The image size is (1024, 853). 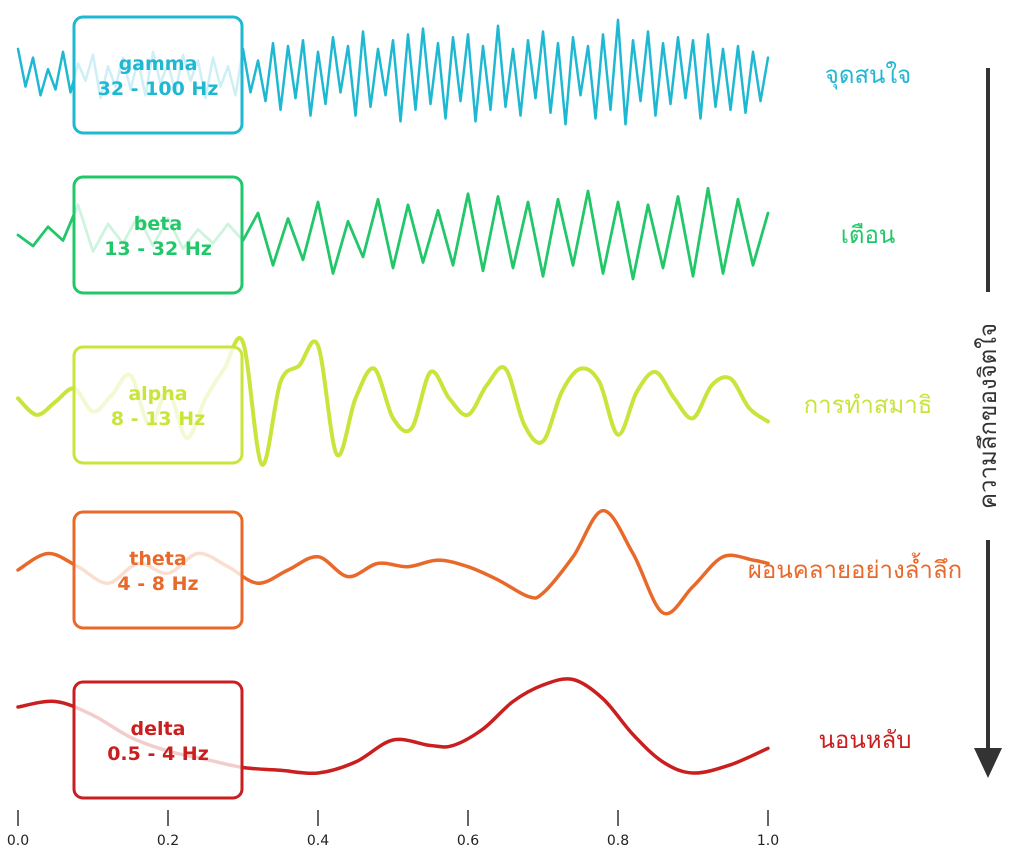 I want to click on band-row-beta: beta 13 - 32 Hz เตือน, so click(x=456, y=235).